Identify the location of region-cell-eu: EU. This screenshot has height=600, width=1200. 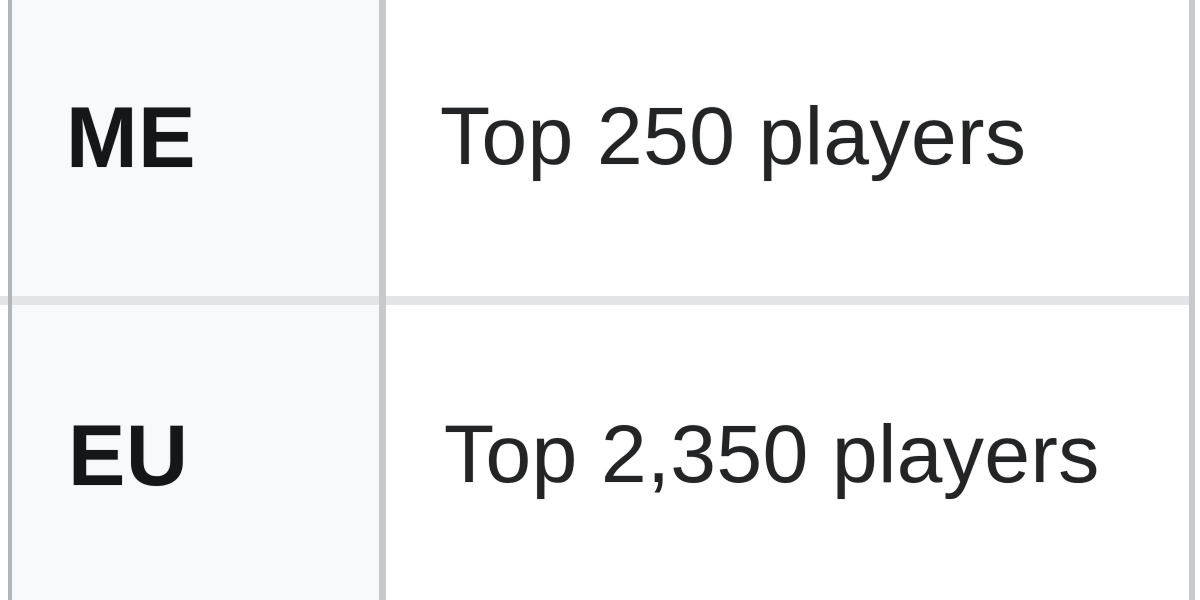
(128, 456).